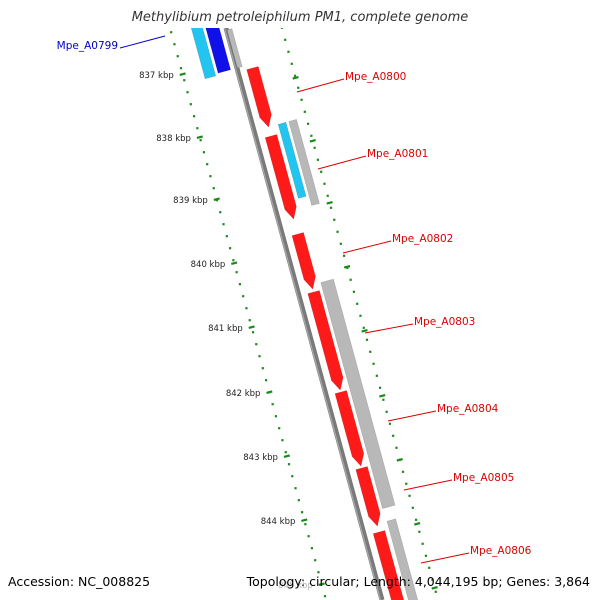 This screenshot has width=600, height=600. I want to click on gene-label: Mpe_A0802, so click(422, 239).